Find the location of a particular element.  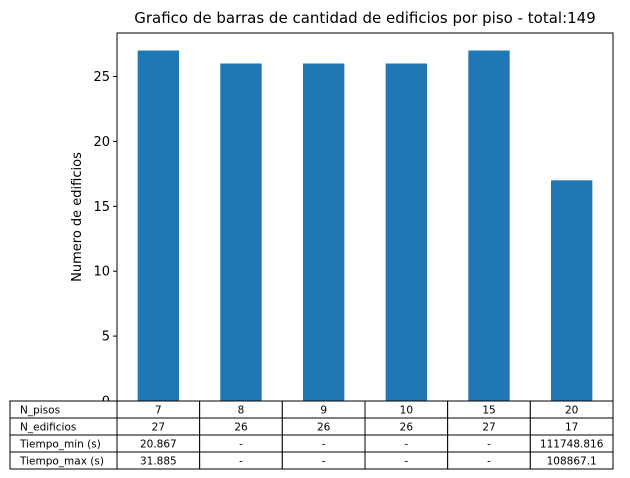

y-tick-label: 25 is located at coordinates (101, 77).